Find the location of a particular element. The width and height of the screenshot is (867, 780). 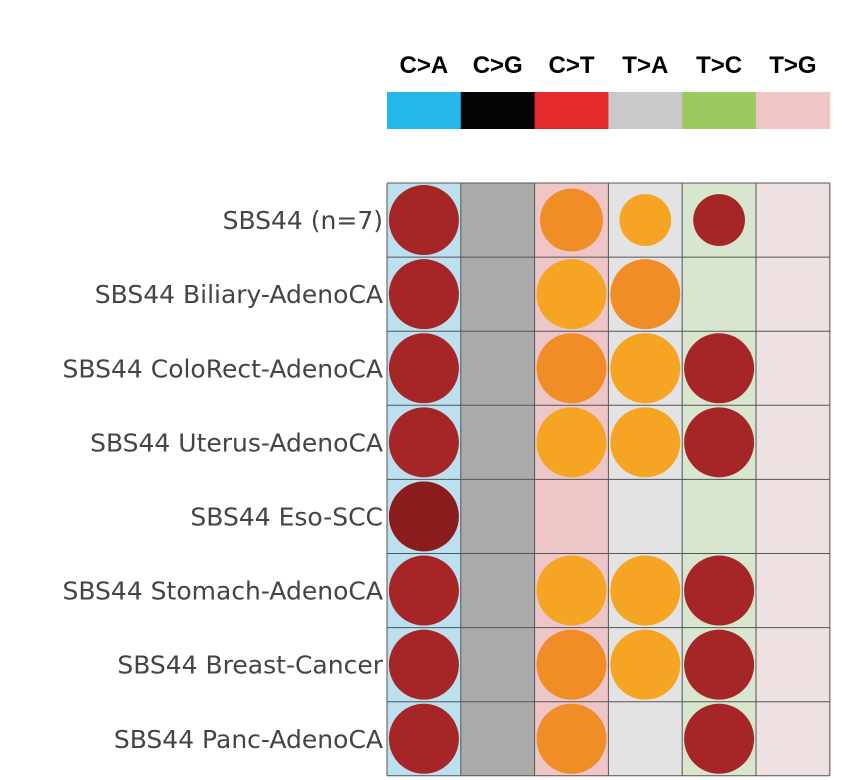

row-label-sbs44-breast-cancer: SBS44 Breast-Cancer is located at coordinates (250, 665).